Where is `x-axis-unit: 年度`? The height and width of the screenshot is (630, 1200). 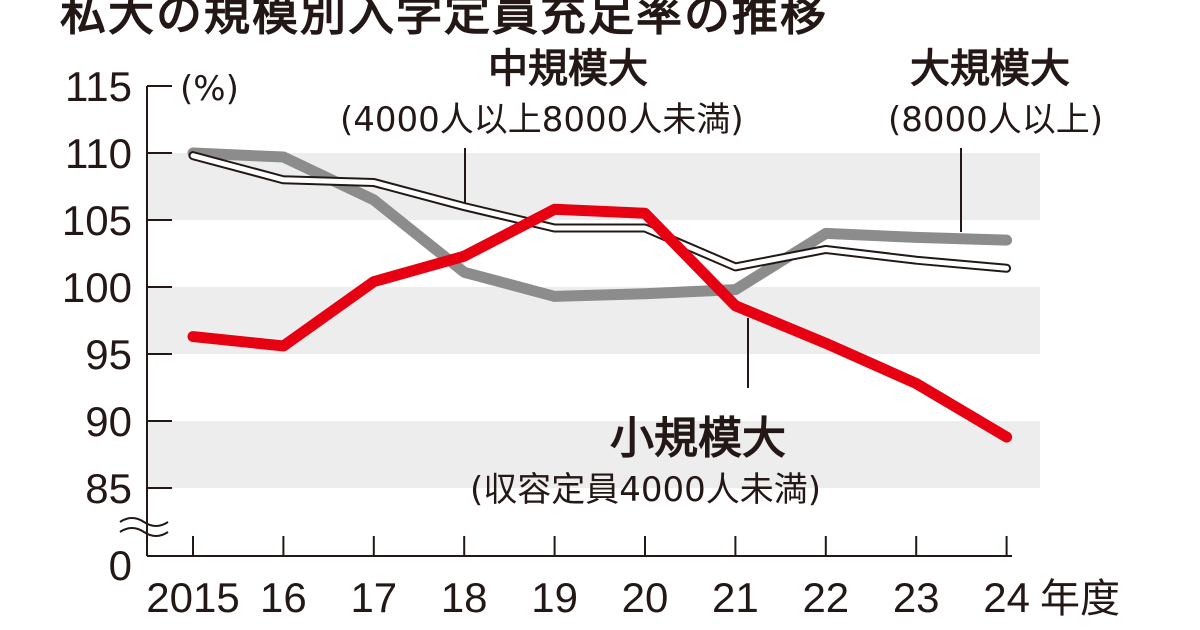
x-axis-unit: 年度 is located at coordinates (1080, 599).